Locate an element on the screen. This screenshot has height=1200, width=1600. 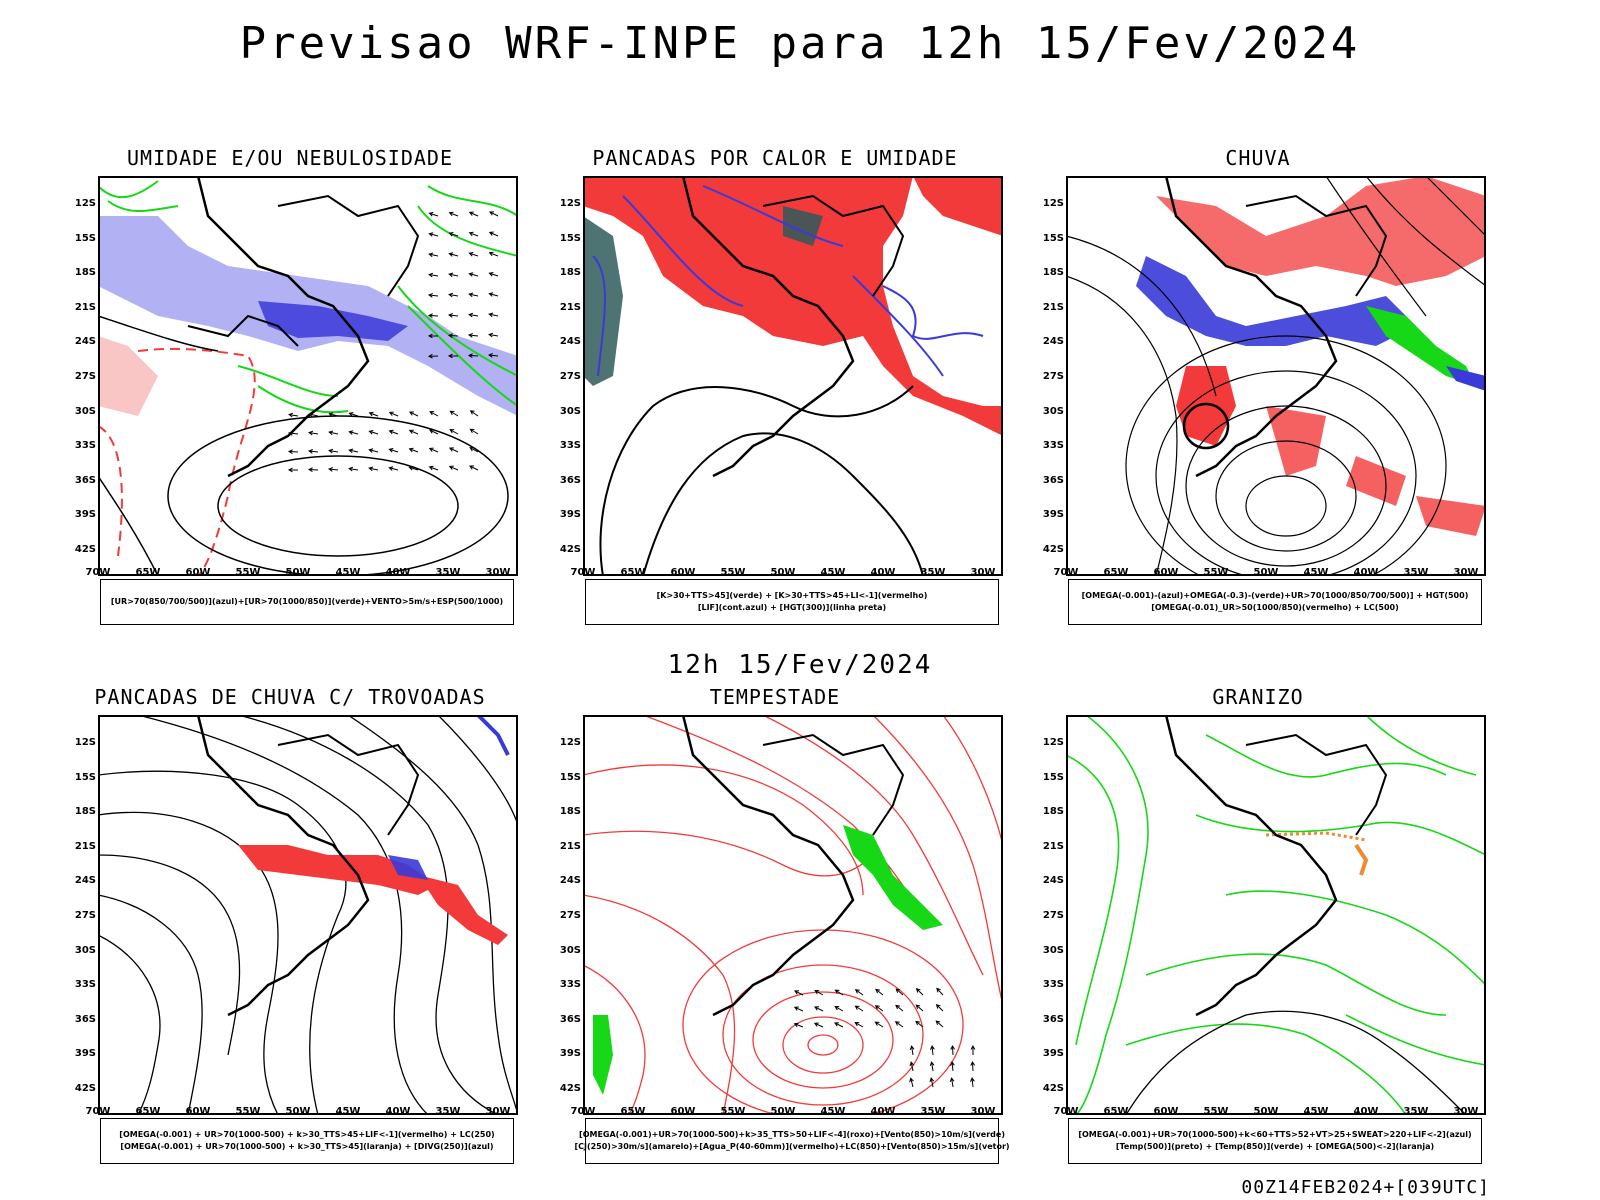
humidity-band-dark is located at coordinates (333, 321).